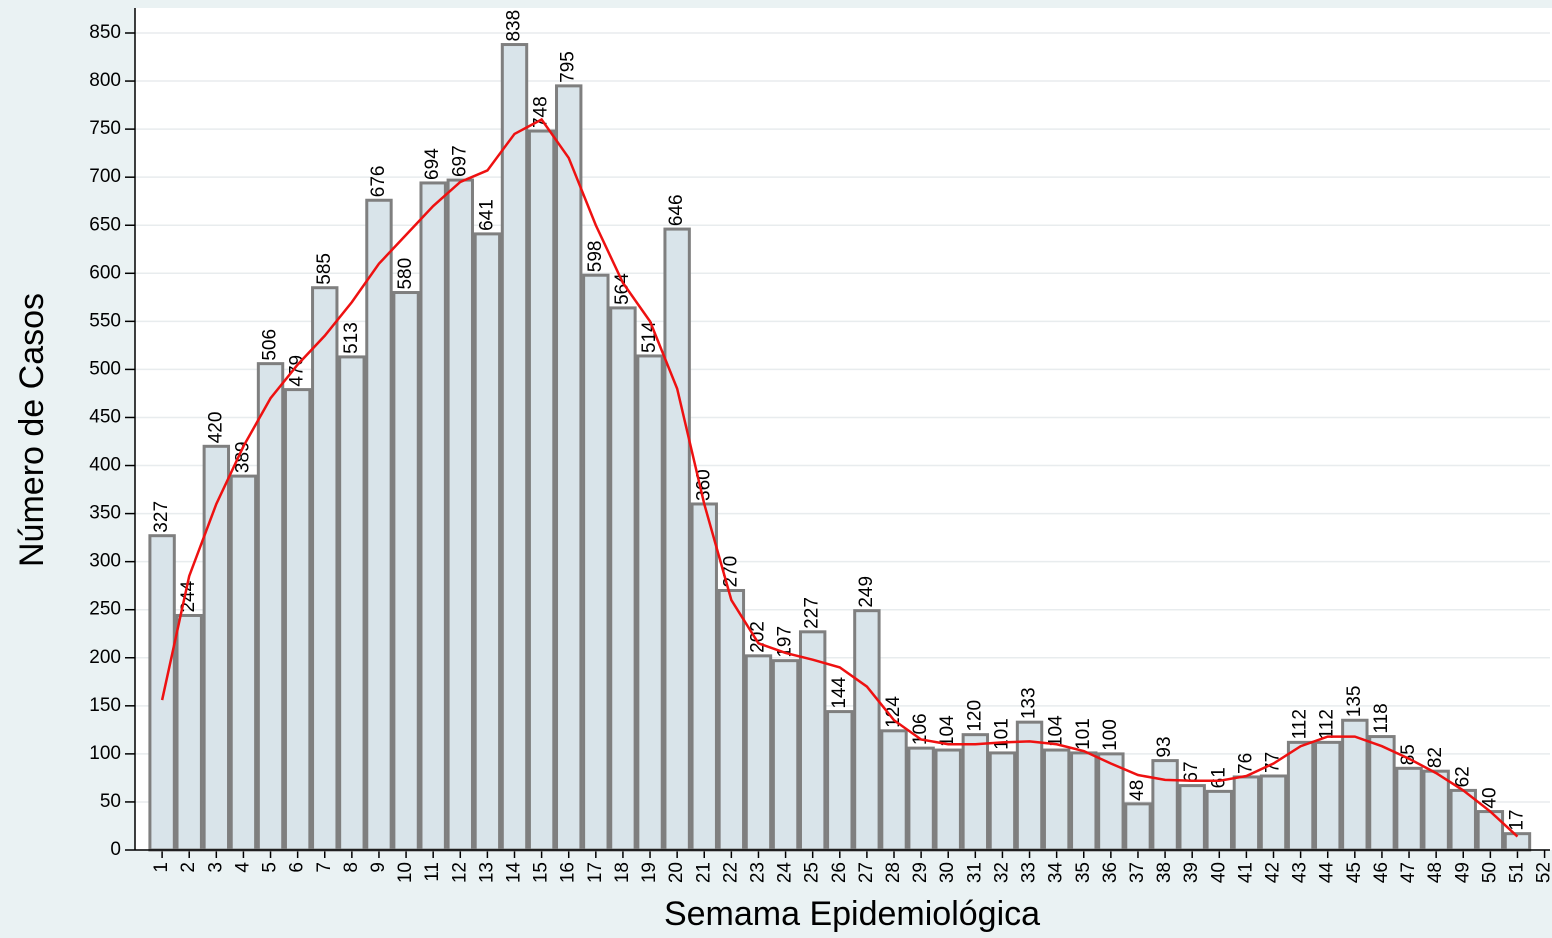  Describe the element at coordinates (105, 176) in the screenshot. I see `y-tick-label: 700` at that location.